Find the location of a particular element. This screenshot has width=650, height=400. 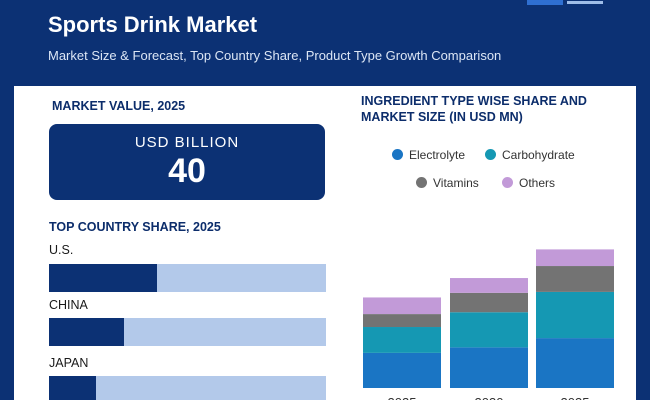

bar-segment-others-2030 is located at coordinates (489, 285).